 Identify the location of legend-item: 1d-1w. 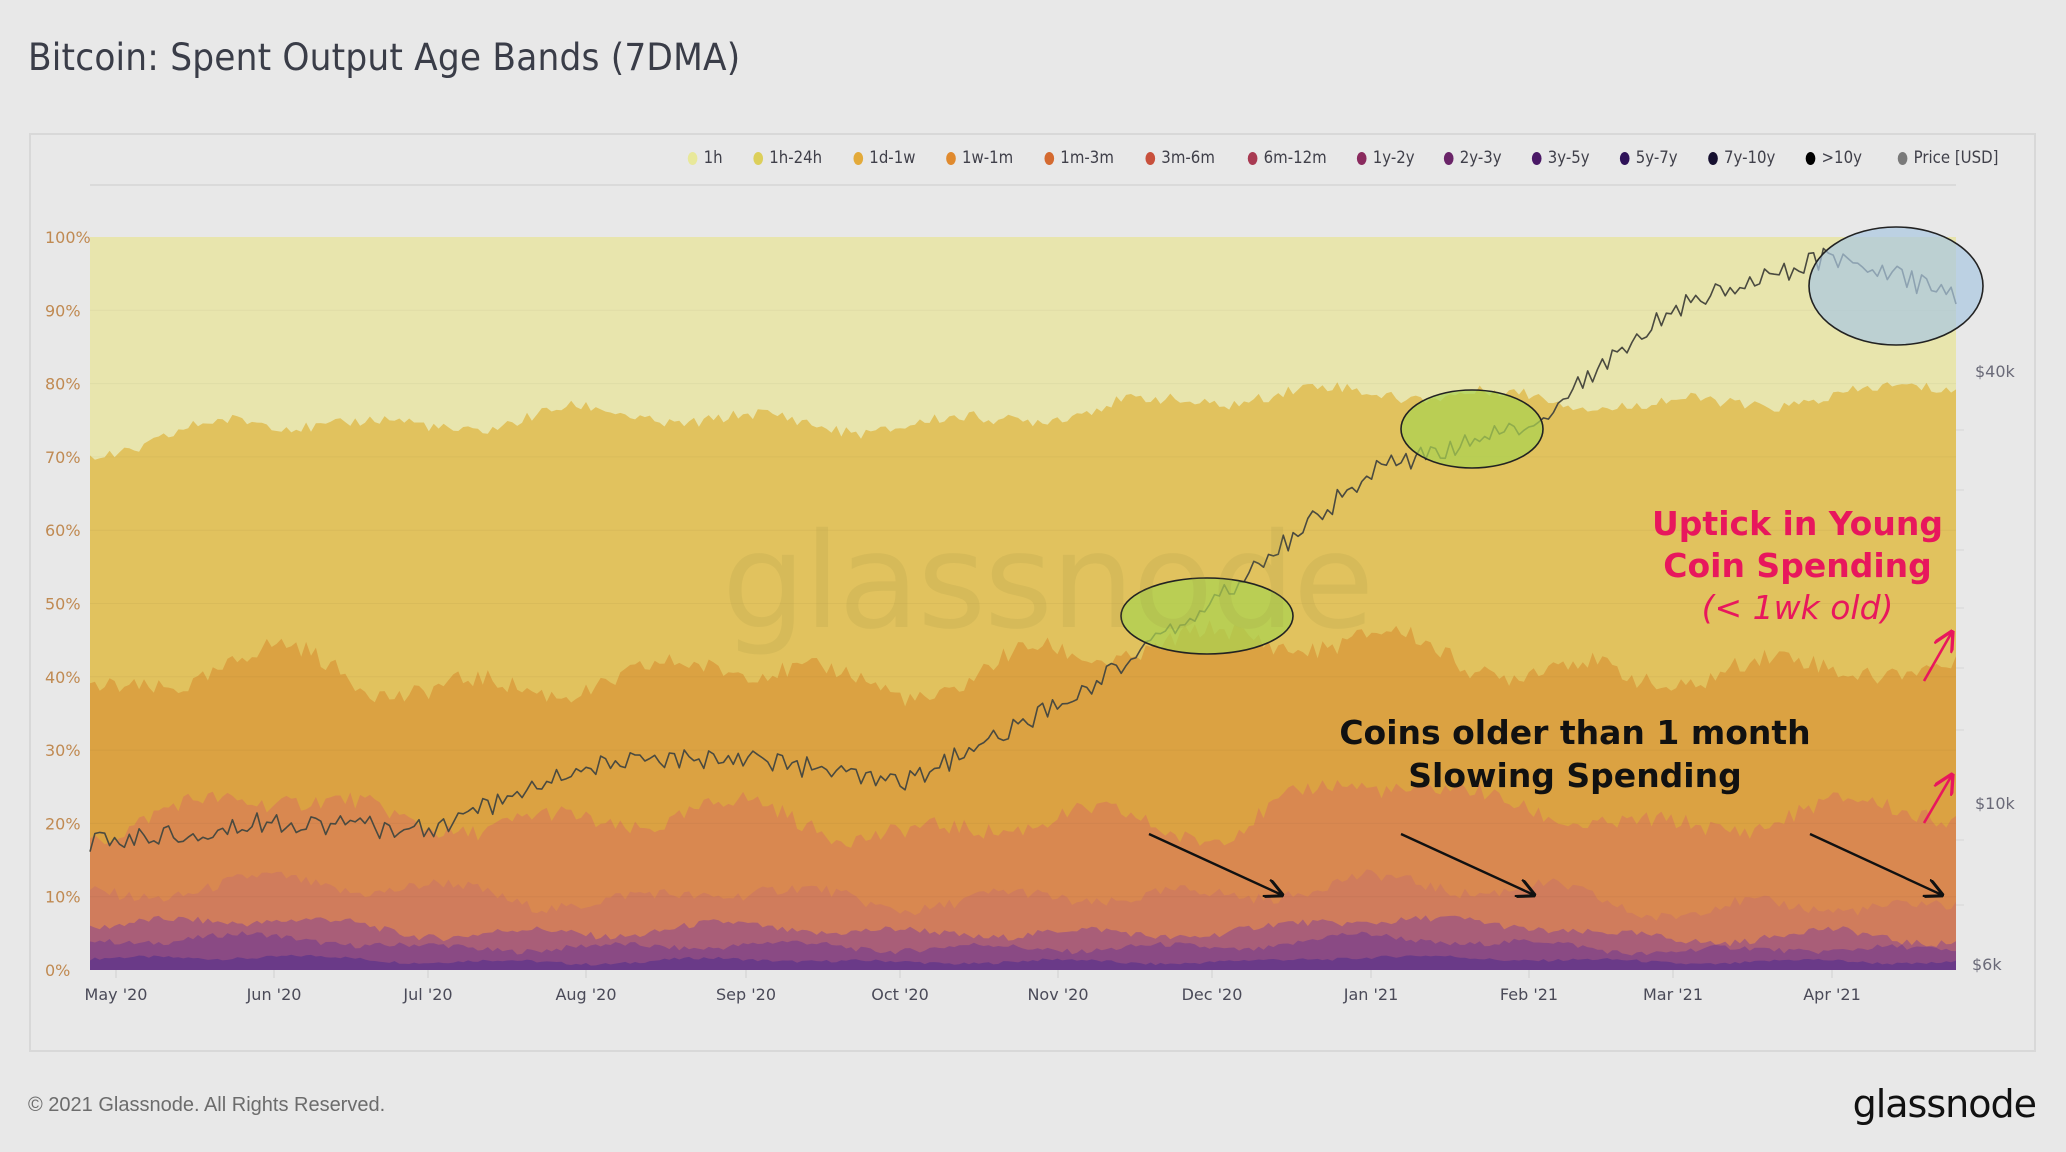
(884, 158).